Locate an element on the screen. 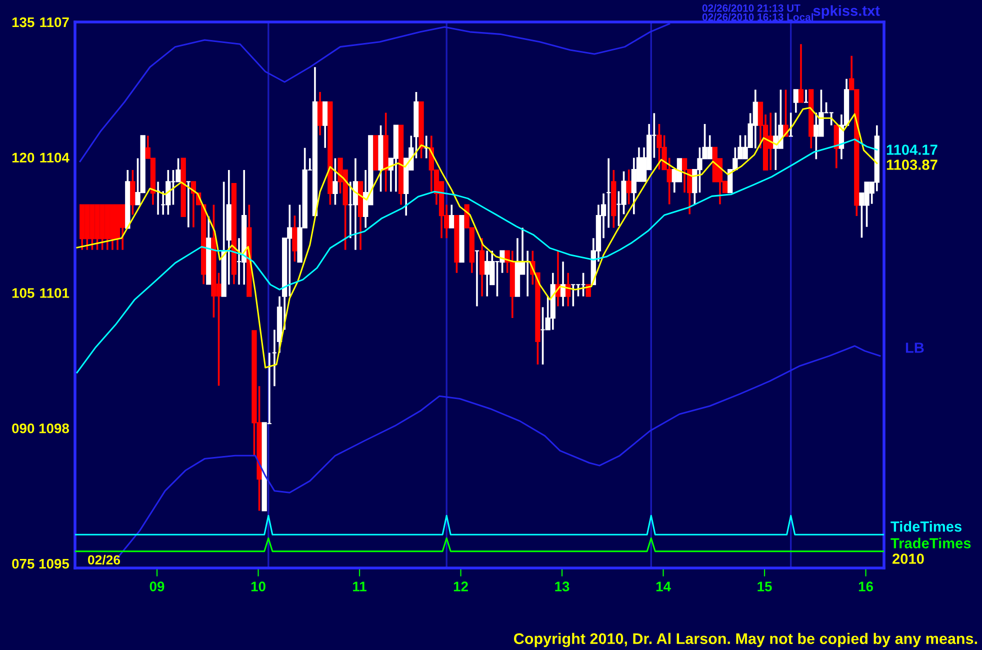  text: spkiss.txt is located at coordinates (846, 12).